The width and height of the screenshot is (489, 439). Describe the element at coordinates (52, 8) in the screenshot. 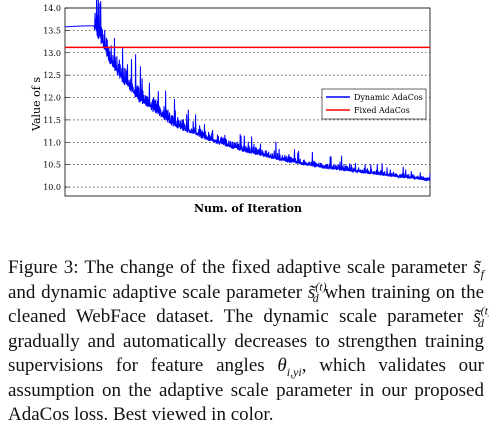

I see `y-tick-label: 14.0` at that location.